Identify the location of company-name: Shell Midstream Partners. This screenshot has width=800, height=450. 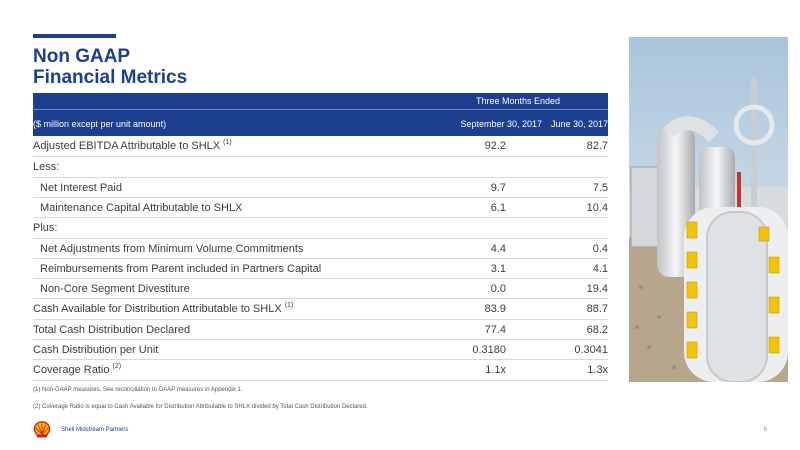
(95, 430).